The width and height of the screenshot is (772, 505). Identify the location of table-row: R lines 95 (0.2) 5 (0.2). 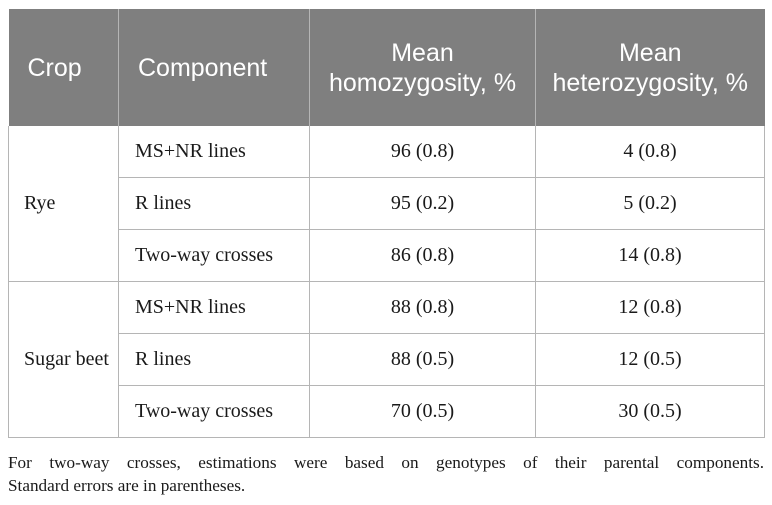
(387, 203).